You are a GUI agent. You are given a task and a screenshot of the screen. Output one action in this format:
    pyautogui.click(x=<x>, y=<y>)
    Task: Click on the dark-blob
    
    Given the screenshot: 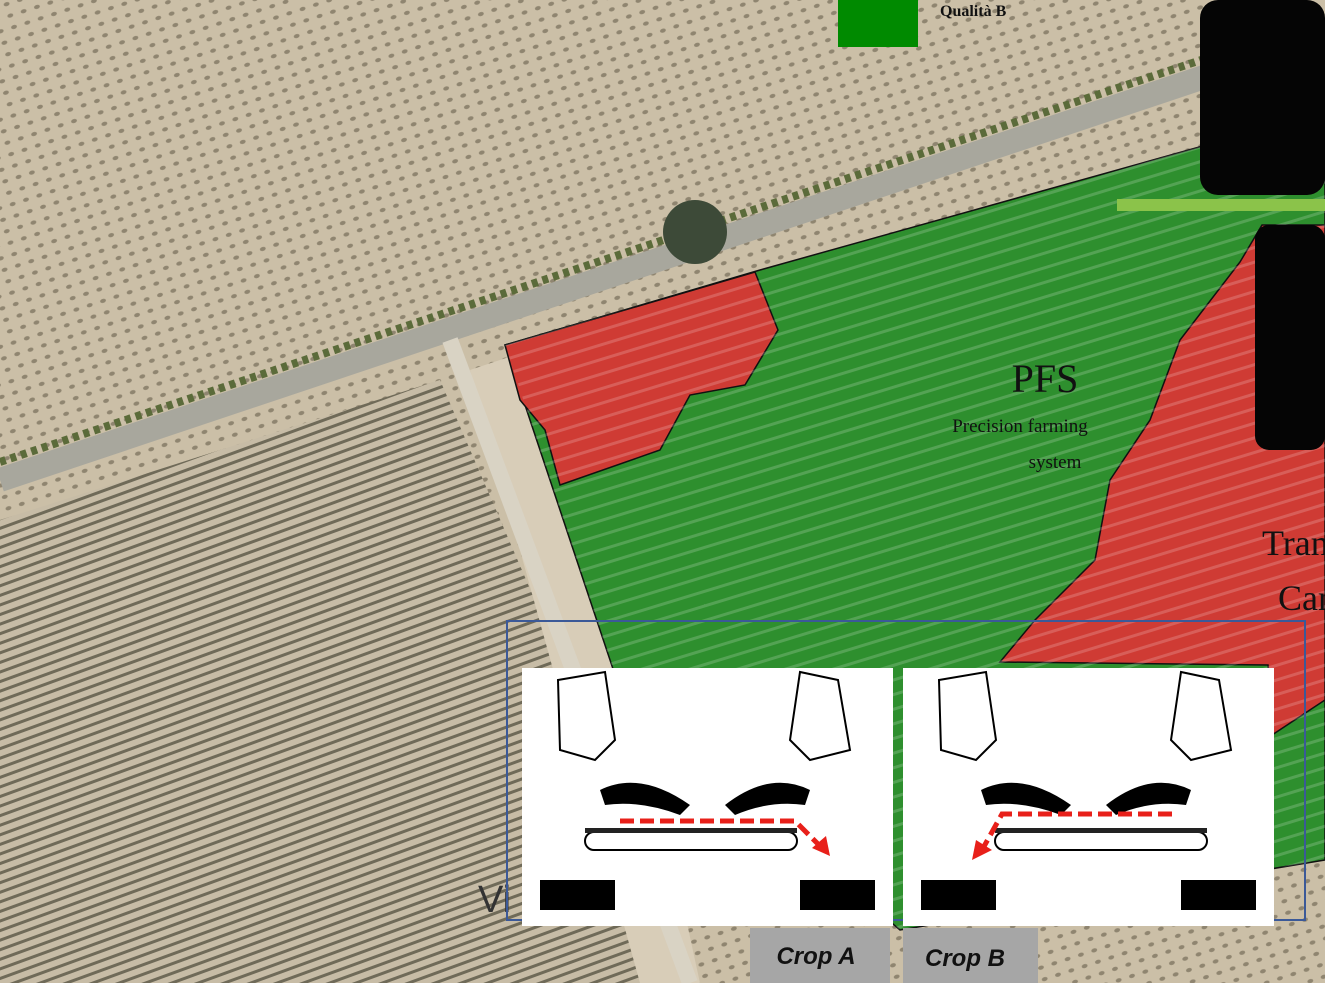 What is the action you would take?
    pyautogui.click(x=1290, y=337)
    